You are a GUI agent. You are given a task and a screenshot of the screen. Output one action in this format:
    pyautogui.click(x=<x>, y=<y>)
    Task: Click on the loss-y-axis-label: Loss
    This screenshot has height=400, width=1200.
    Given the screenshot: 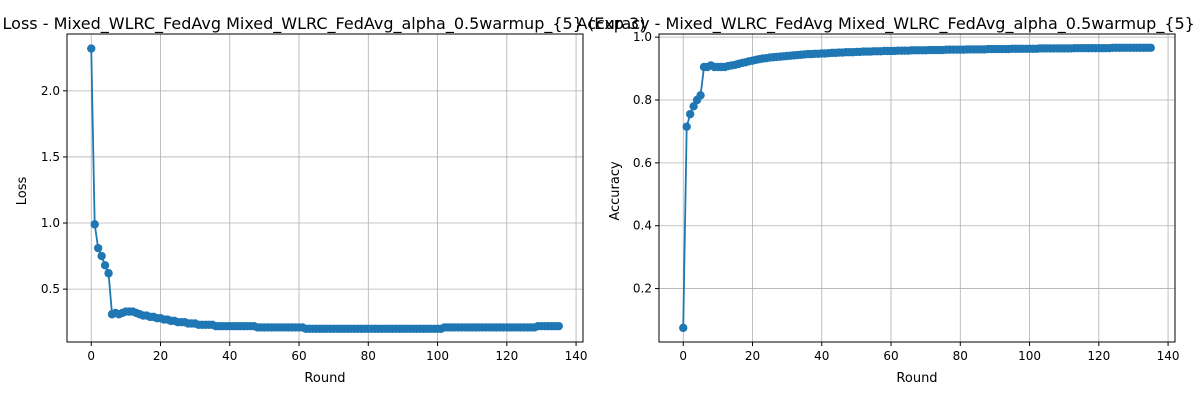 What is the action you would take?
    pyautogui.click(x=22, y=191)
    